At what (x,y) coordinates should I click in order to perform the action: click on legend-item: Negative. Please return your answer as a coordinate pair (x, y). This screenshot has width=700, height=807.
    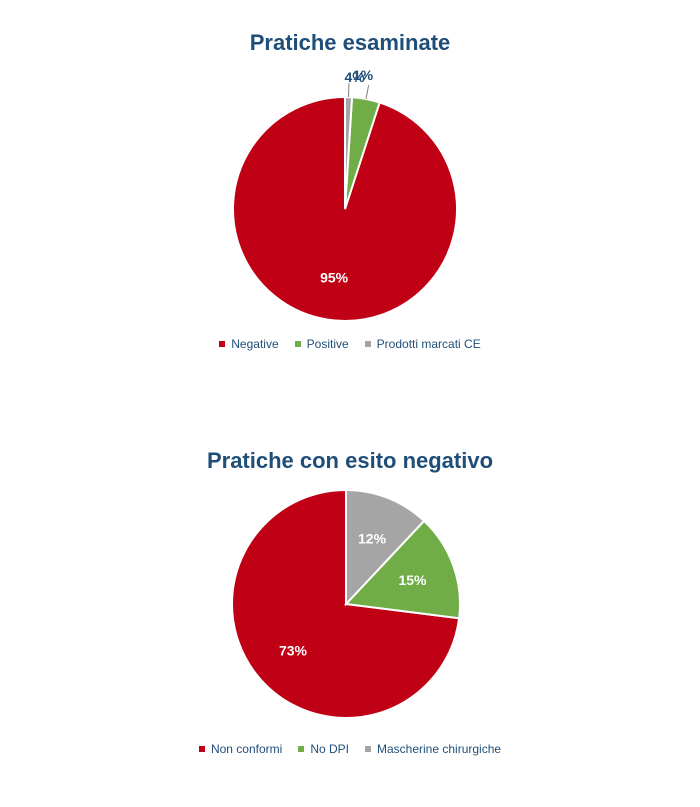
    Looking at the image, I should click on (249, 344).